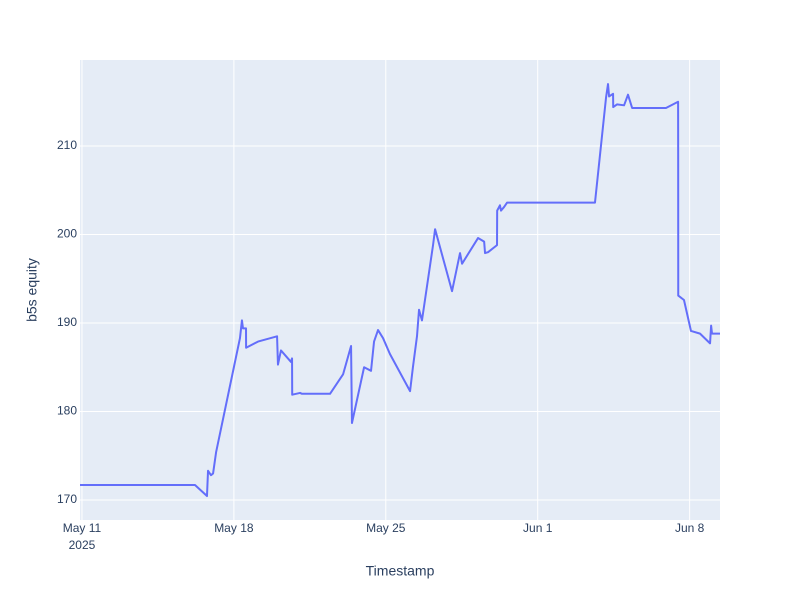 Image resolution: width=800 pixels, height=600 pixels. What do you see at coordinates (690, 528) in the screenshot?
I see `x-tick-label: Jun 8` at bounding box center [690, 528].